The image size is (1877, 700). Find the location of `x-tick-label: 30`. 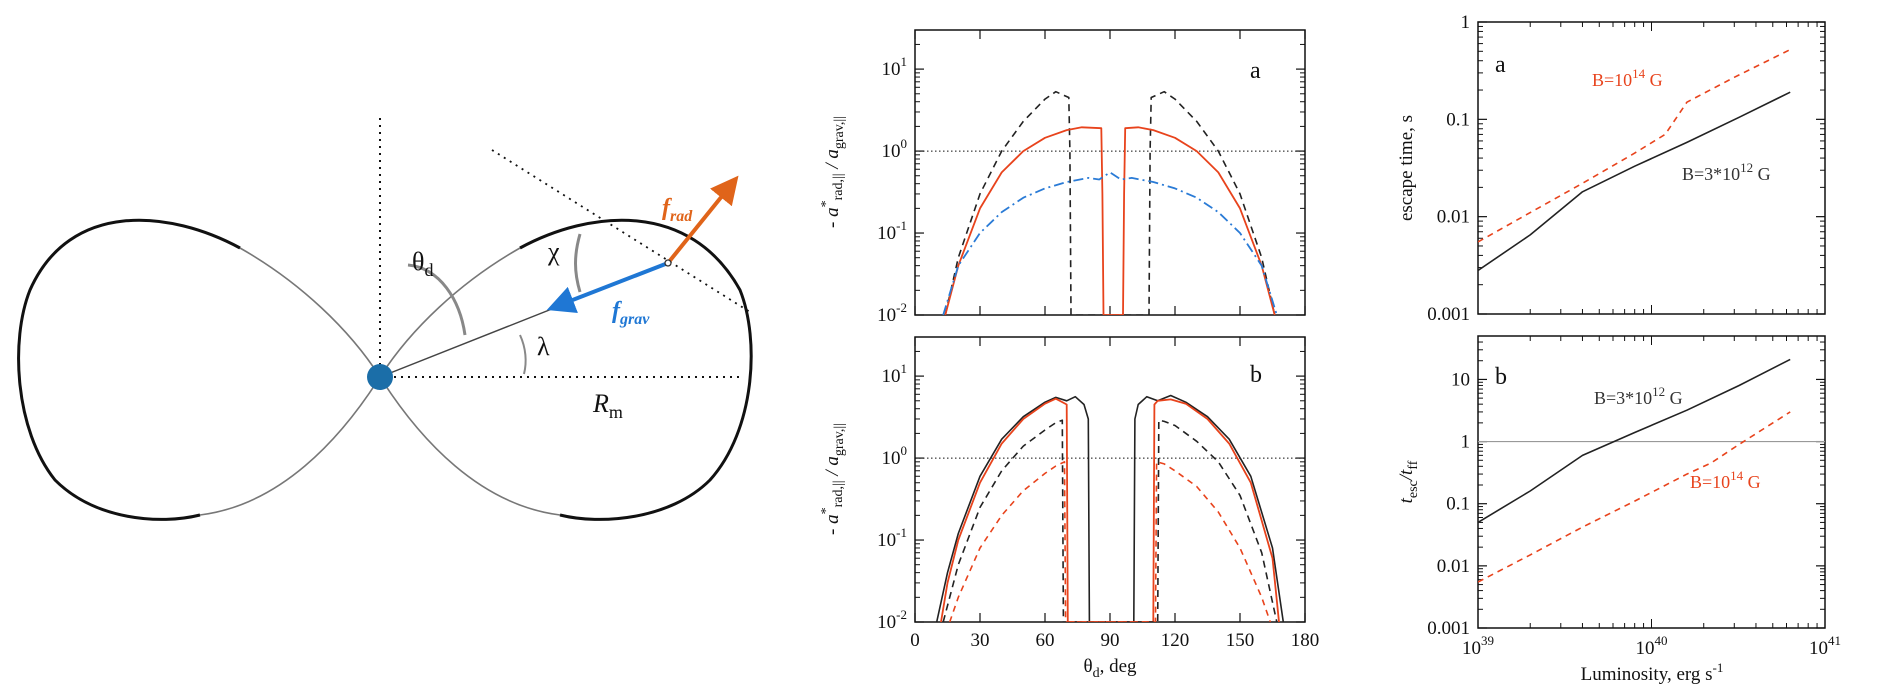

x-tick-label: 30 is located at coordinates (980, 640).